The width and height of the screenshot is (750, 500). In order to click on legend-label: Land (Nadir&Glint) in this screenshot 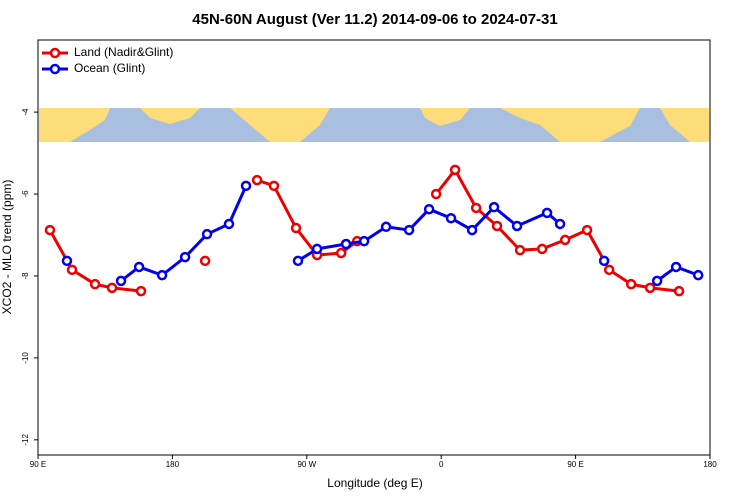, I will do `click(123, 52)`.